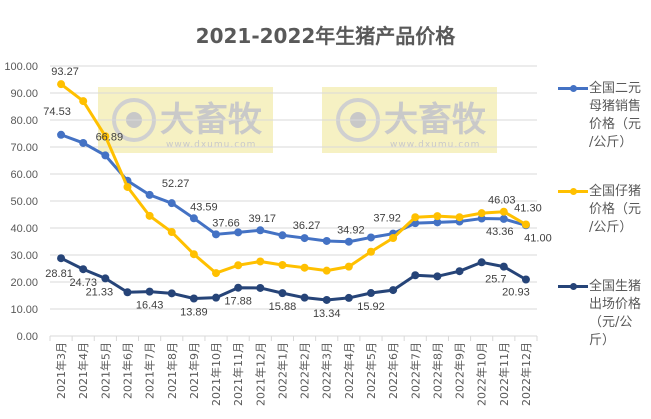  I want to click on x-tick-label: 2021年3月, so click(61, 370).